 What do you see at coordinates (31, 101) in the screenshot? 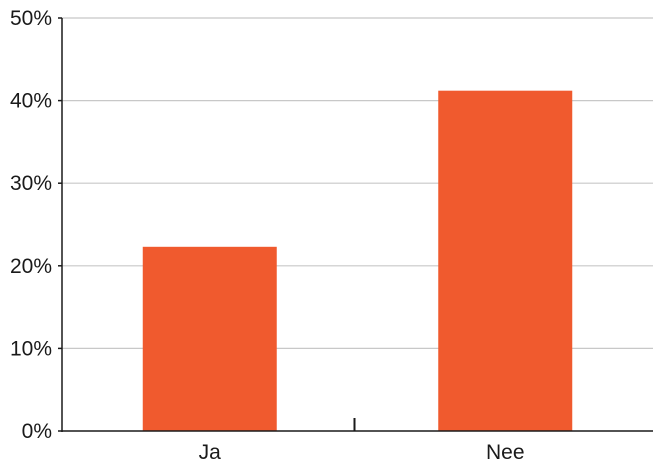
I see `y-tick-label: 40%` at bounding box center [31, 101].